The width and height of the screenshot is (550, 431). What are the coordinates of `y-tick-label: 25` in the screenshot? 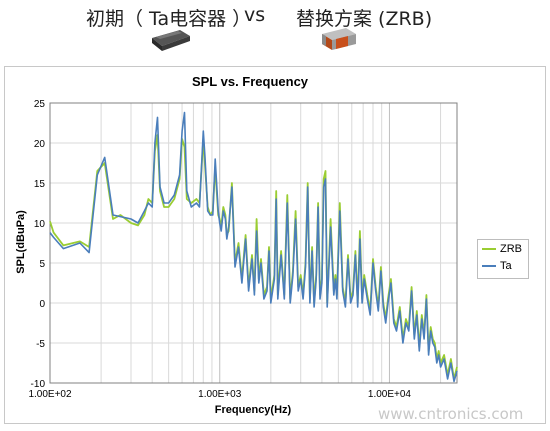 It's located at (40, 104).